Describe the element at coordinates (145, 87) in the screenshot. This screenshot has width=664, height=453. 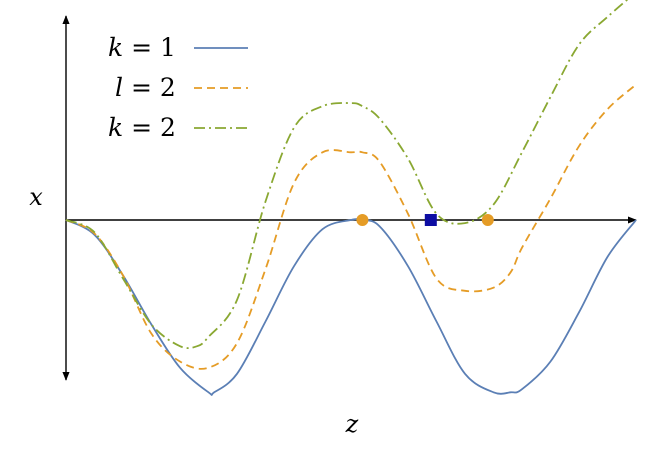
I see `legend-label-2: l = 2` at that location.